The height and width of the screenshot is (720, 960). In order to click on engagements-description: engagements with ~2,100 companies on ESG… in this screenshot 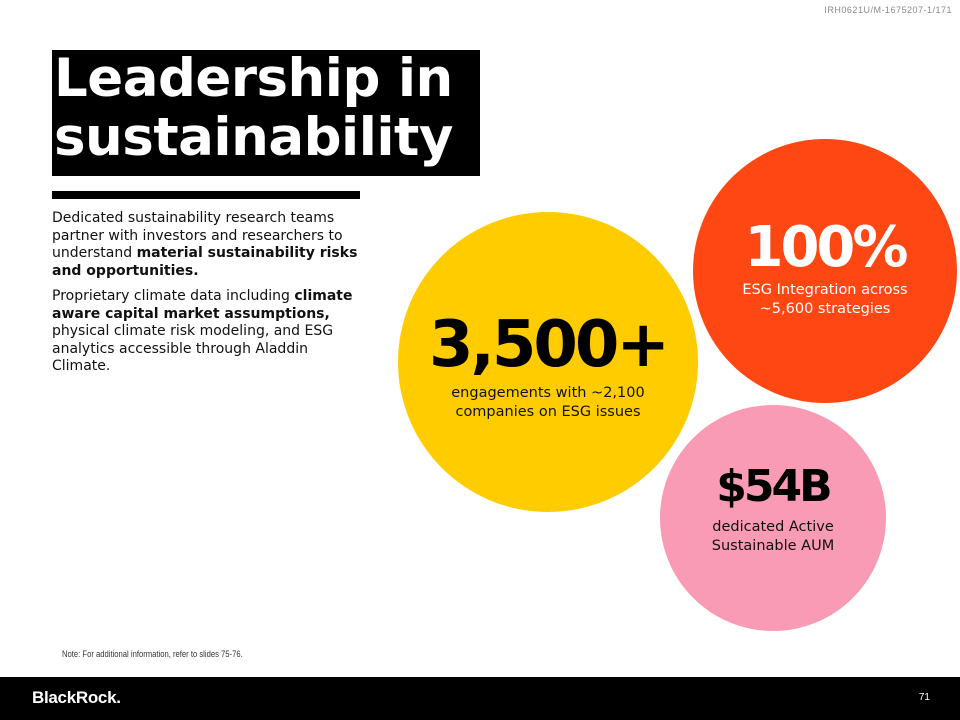, I will do `click(548, 402)`.